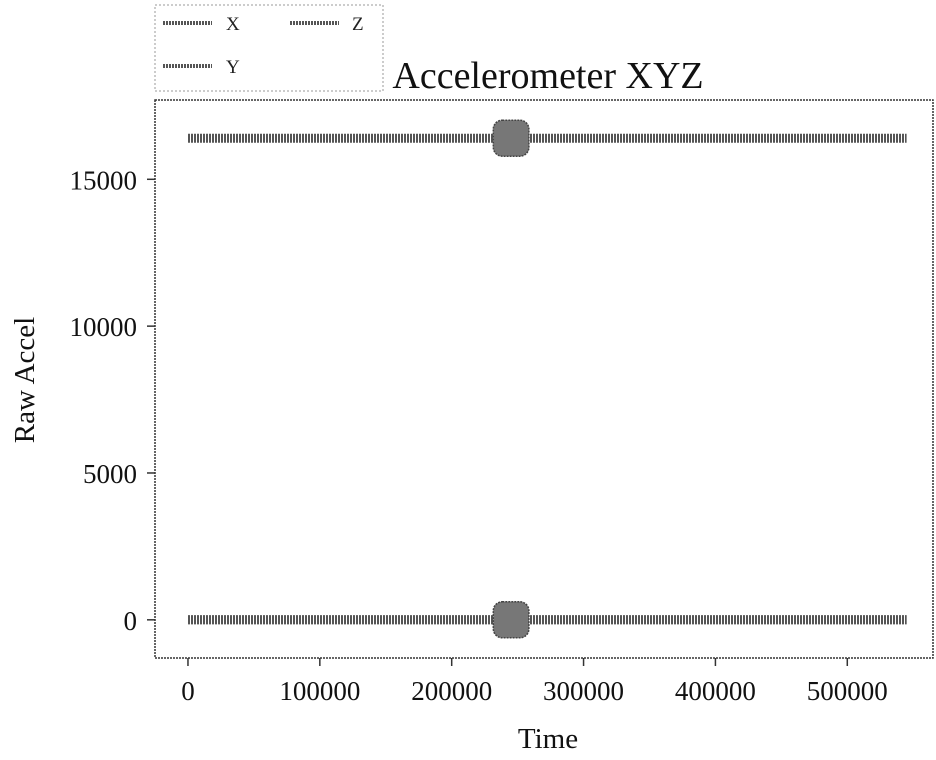  I want to click on x-tick-label: 300000, so click(583, 691).